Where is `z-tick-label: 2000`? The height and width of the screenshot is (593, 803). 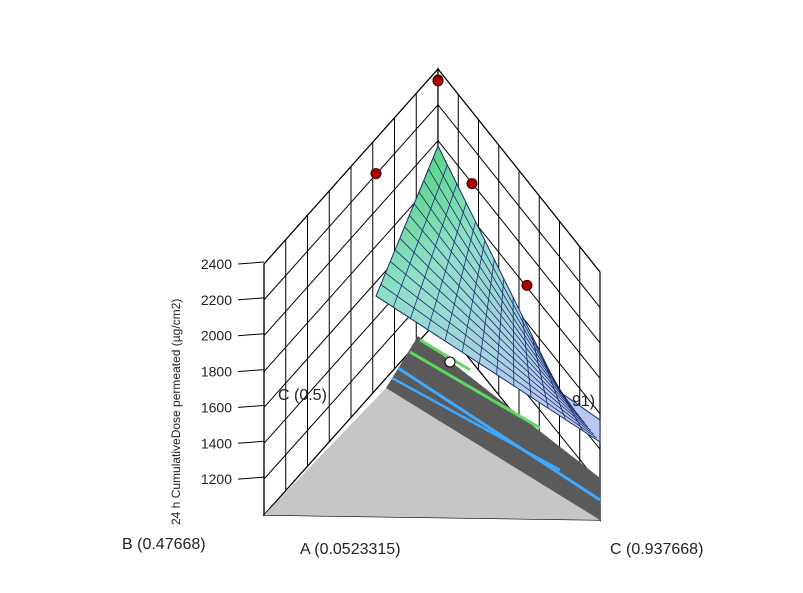
z-tick-label: 2000 is located at coordinates (216, 336).